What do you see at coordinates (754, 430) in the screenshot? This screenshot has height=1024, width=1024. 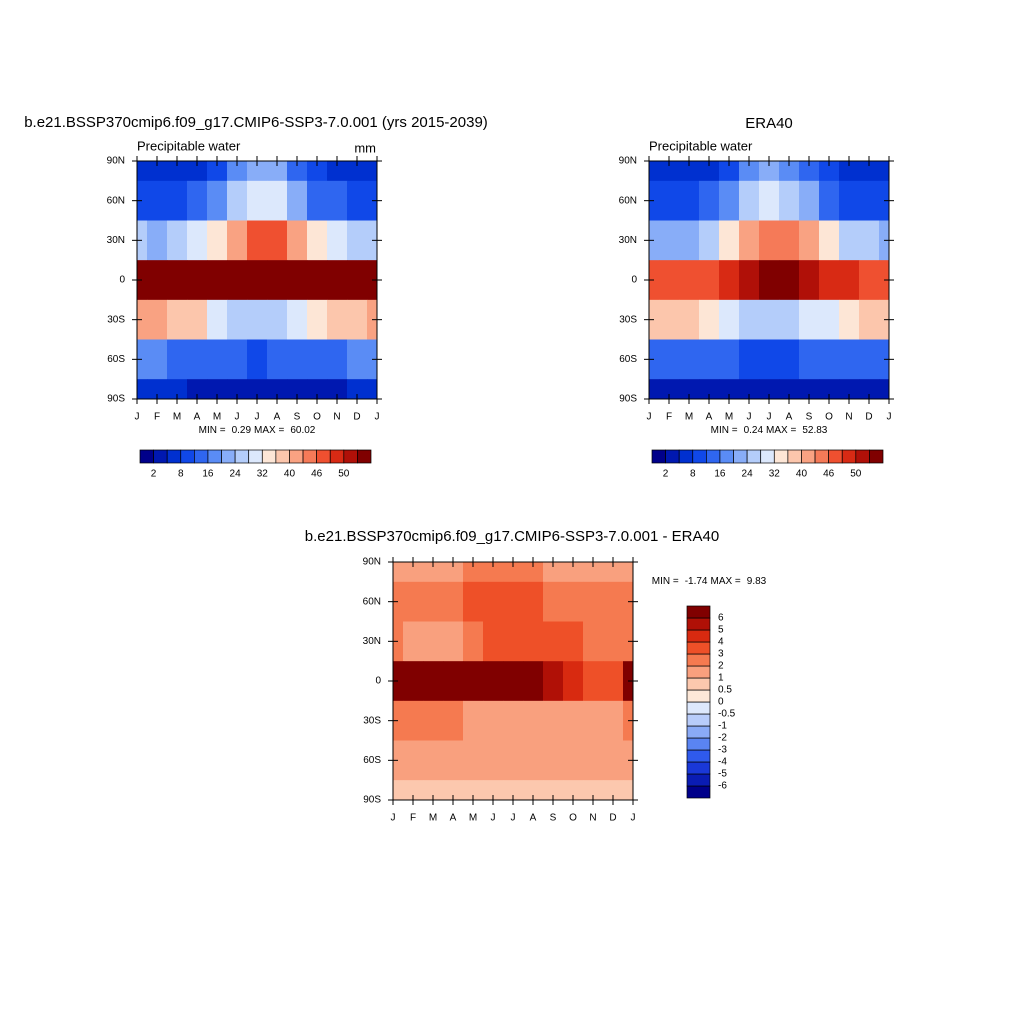 I see `min: 0.24` at bounding box center [754, 430].